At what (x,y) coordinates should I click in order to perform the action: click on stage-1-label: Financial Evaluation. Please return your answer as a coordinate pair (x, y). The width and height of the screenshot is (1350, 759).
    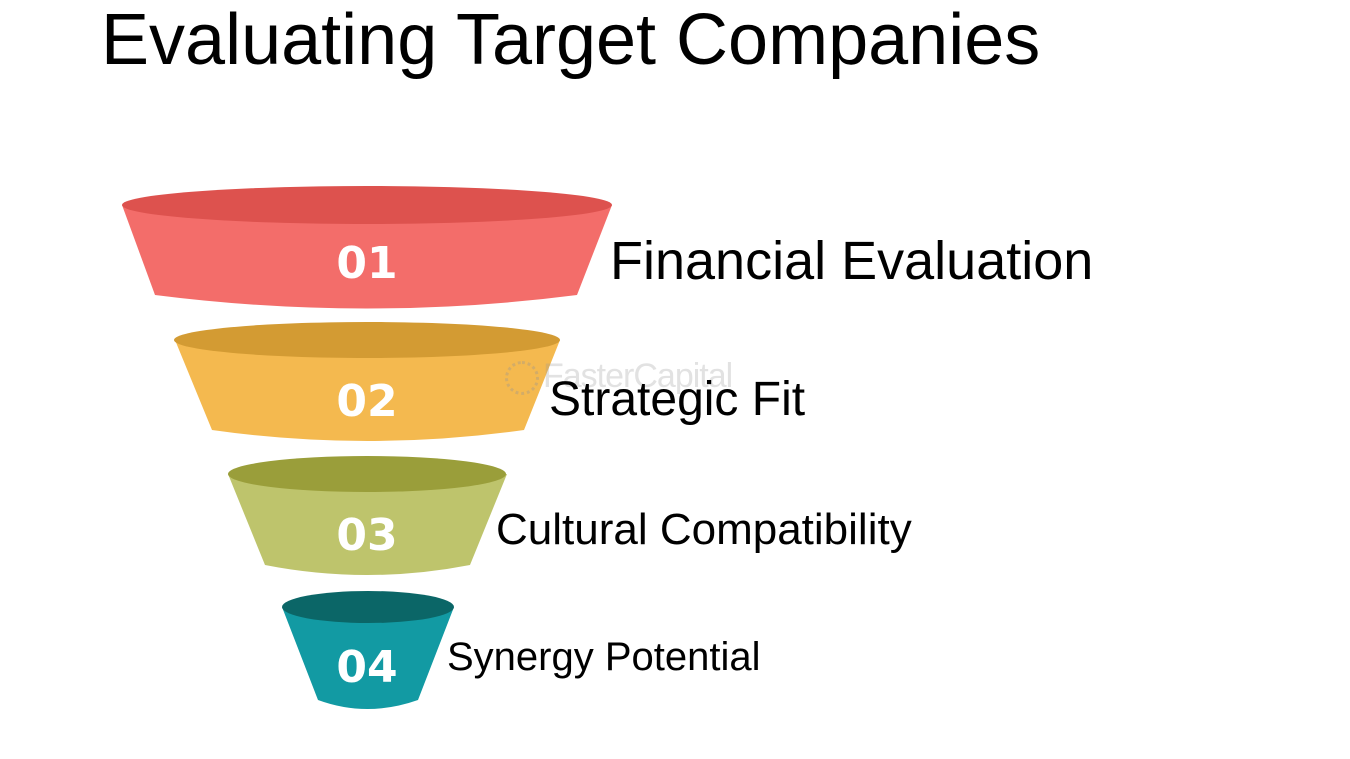
    Looking at the image, I should click on (852, 261).